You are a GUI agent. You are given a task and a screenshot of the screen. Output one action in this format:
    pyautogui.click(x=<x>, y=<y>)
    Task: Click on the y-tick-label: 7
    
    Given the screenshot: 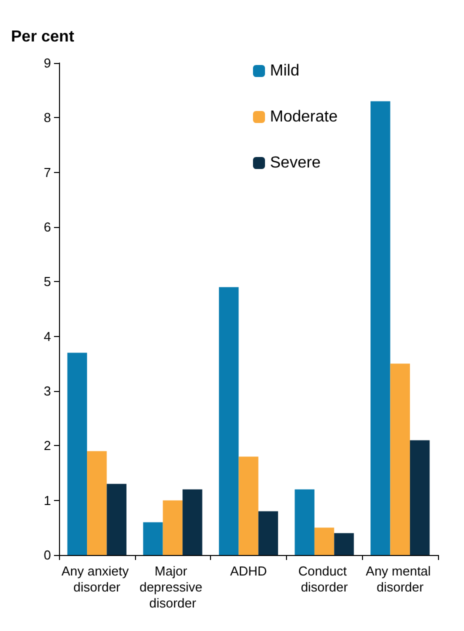 What is the action you would take?
    pyautogui.click(x=47, y=172)
    